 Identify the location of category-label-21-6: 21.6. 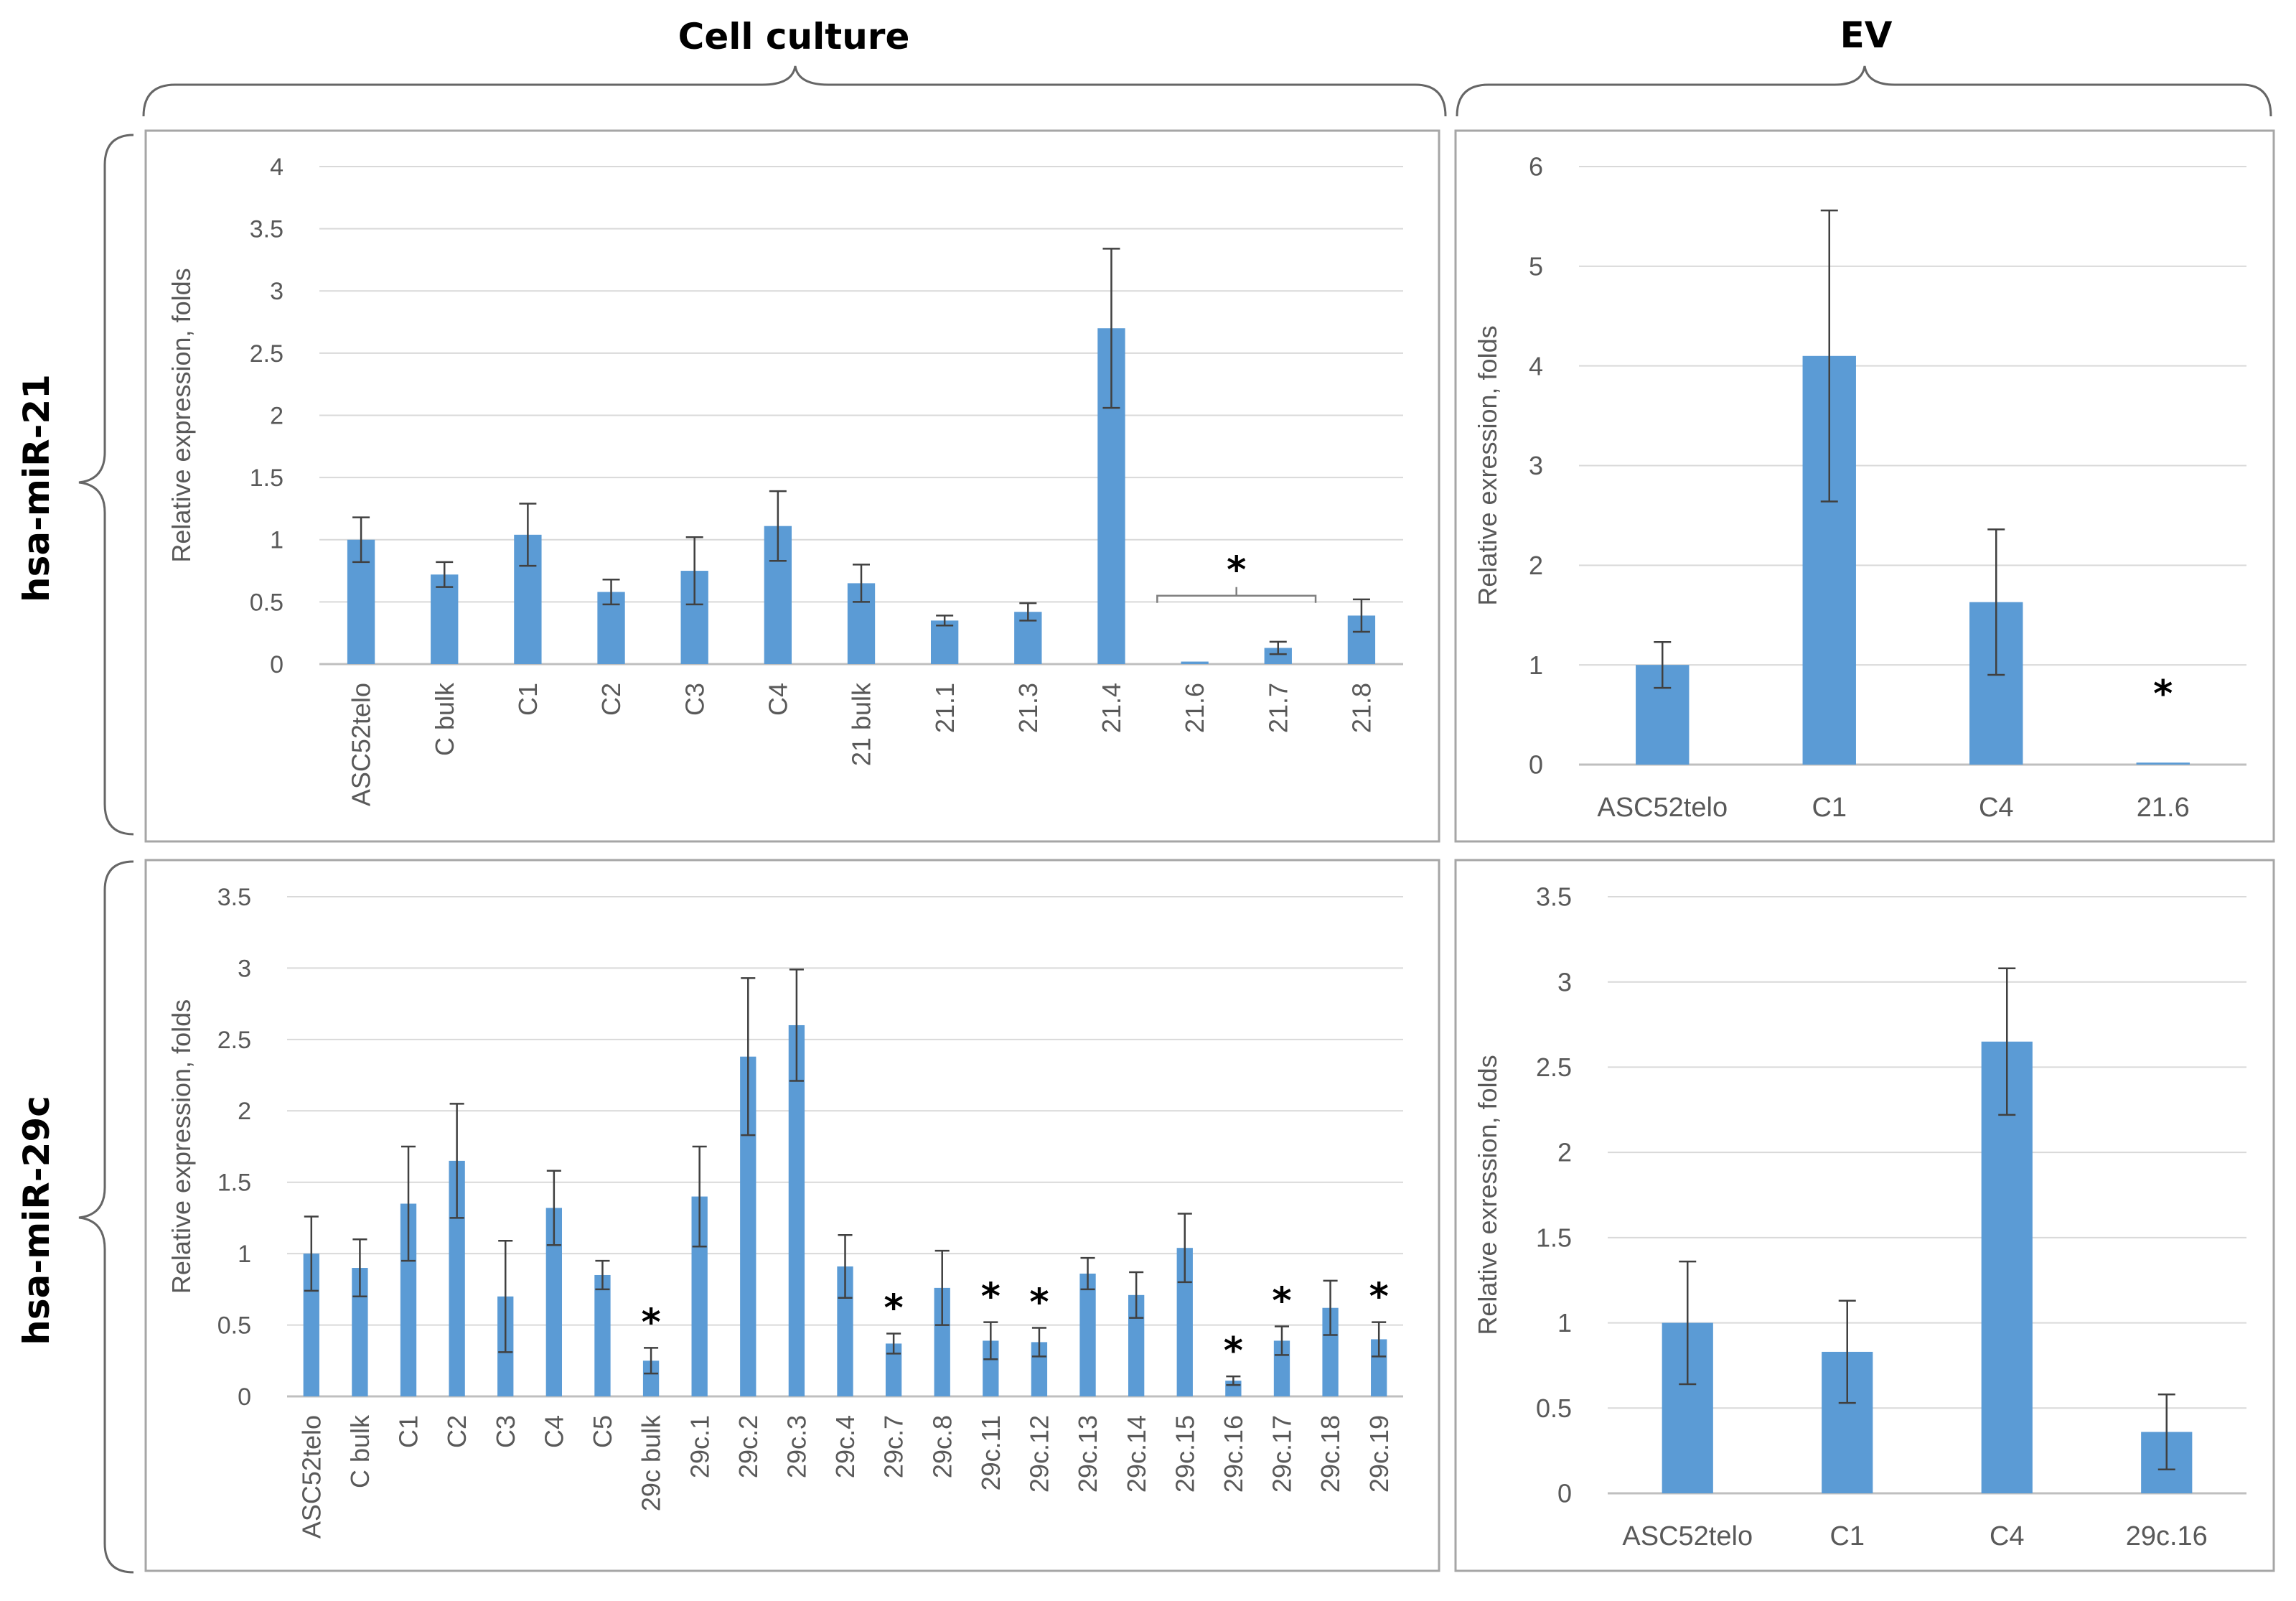
(2163, 808).